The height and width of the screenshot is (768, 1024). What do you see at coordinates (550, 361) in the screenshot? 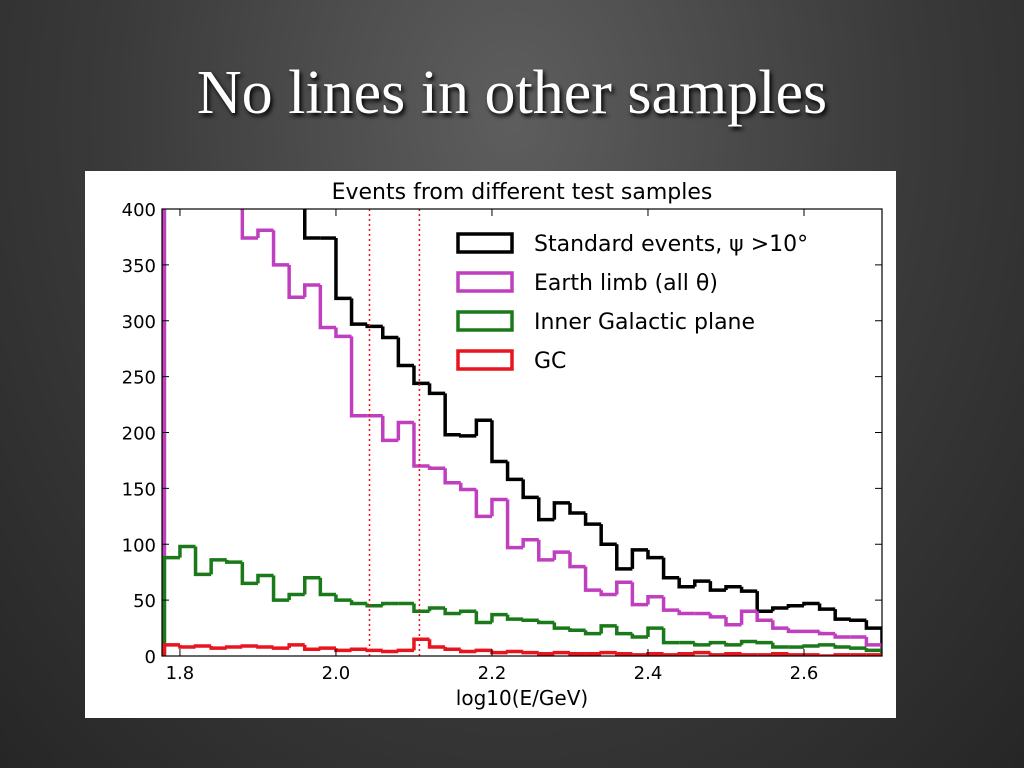
I see `legend-label: GC` at bounding box center [550, 361].